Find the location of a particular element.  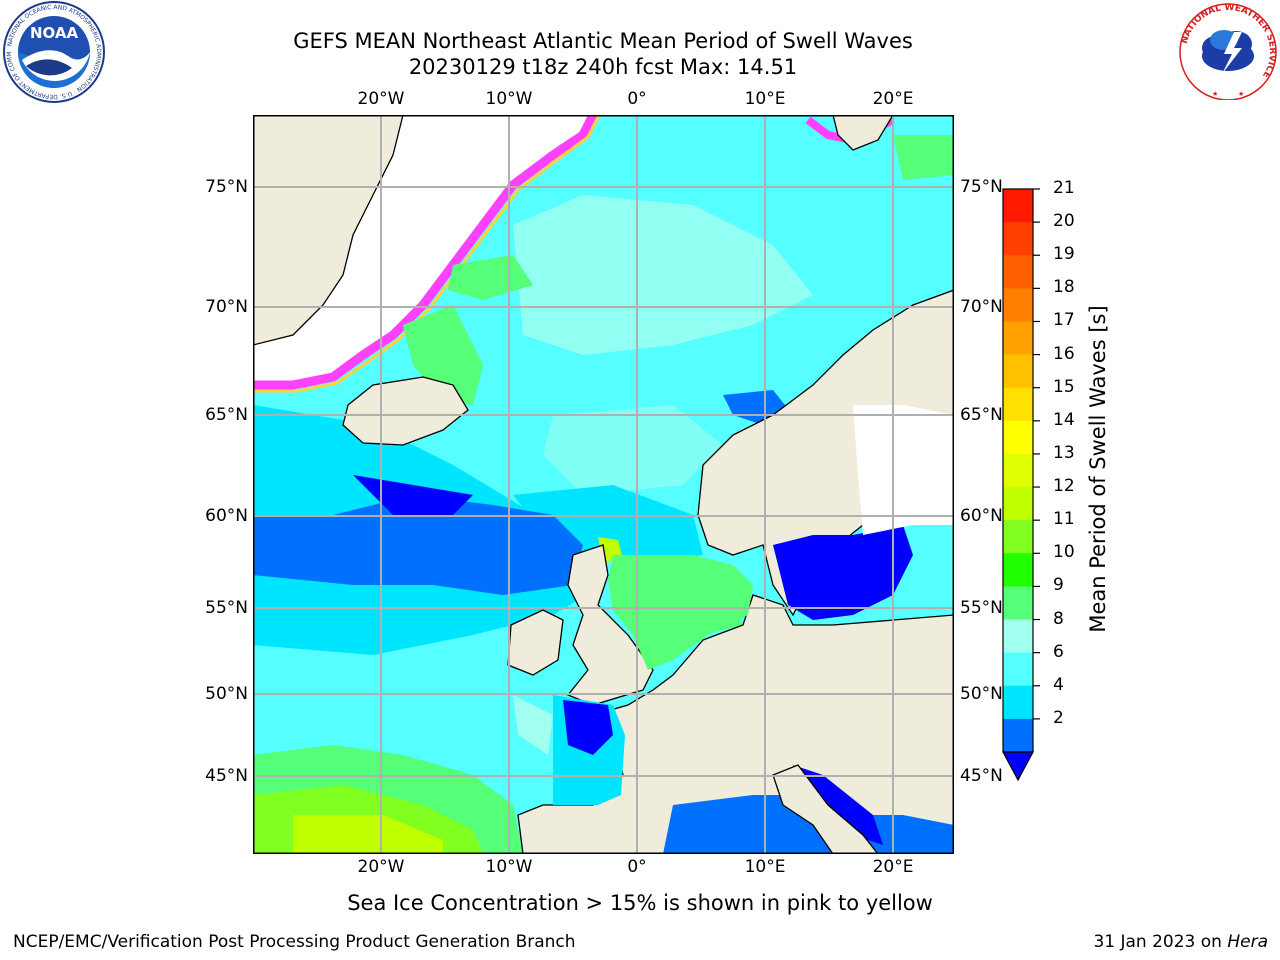

colorbar-frame is located at coordinates (1018, 470).